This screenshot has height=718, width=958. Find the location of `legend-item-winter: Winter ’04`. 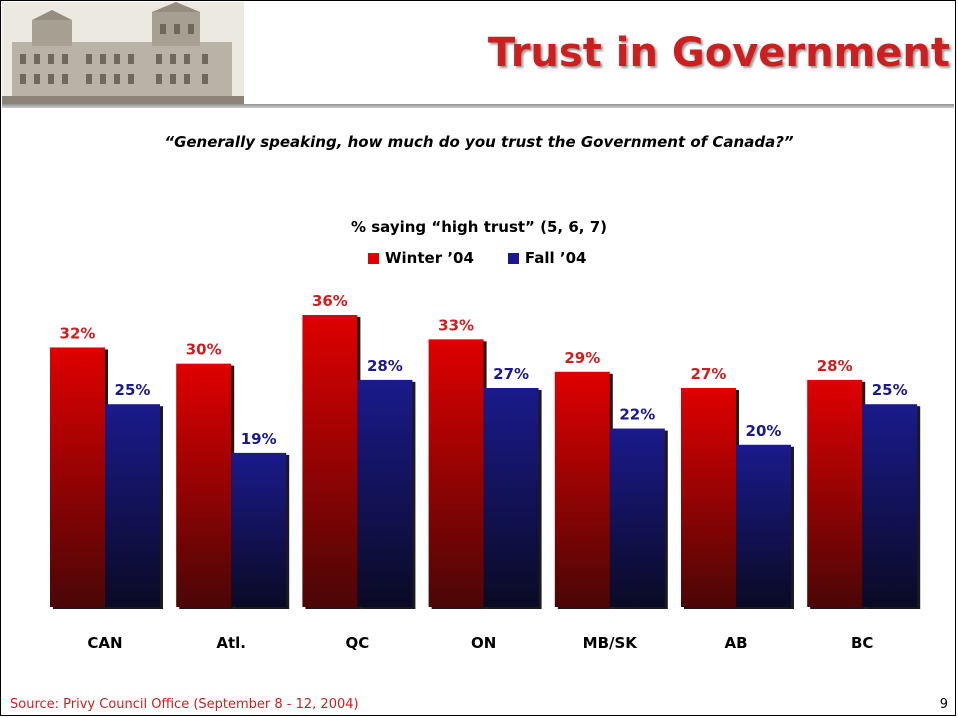

legend-item-winter: Winter ’04 is located at coordinates (421, 258).